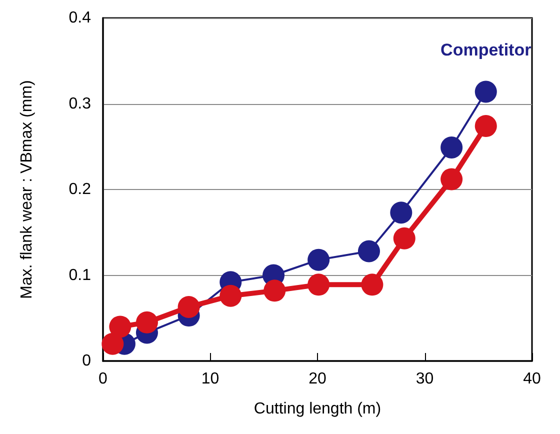  Describe the element at coordinates (486, 50) in the screenshot. I see `series-label: Competitor` at that location.